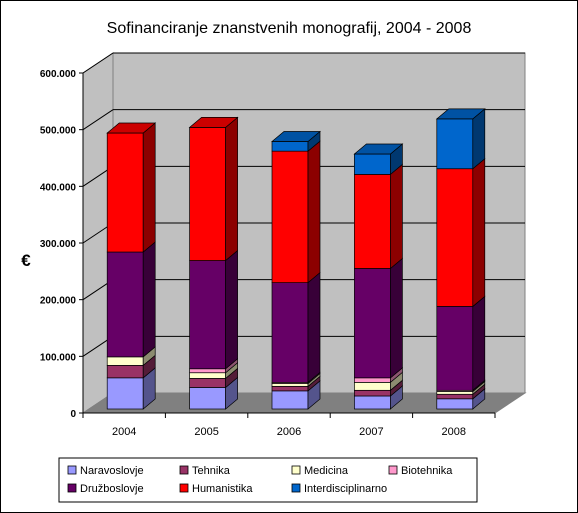  I want to click on y-tick-label: 200.000, so click(58, 301).